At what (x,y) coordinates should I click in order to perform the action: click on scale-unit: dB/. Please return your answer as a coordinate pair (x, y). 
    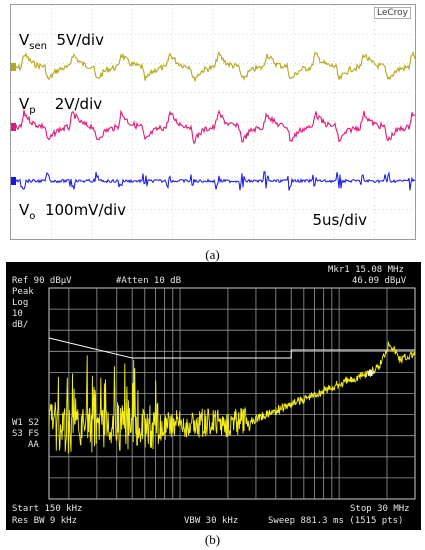
    Looking at the image, I should click on (20, 325).